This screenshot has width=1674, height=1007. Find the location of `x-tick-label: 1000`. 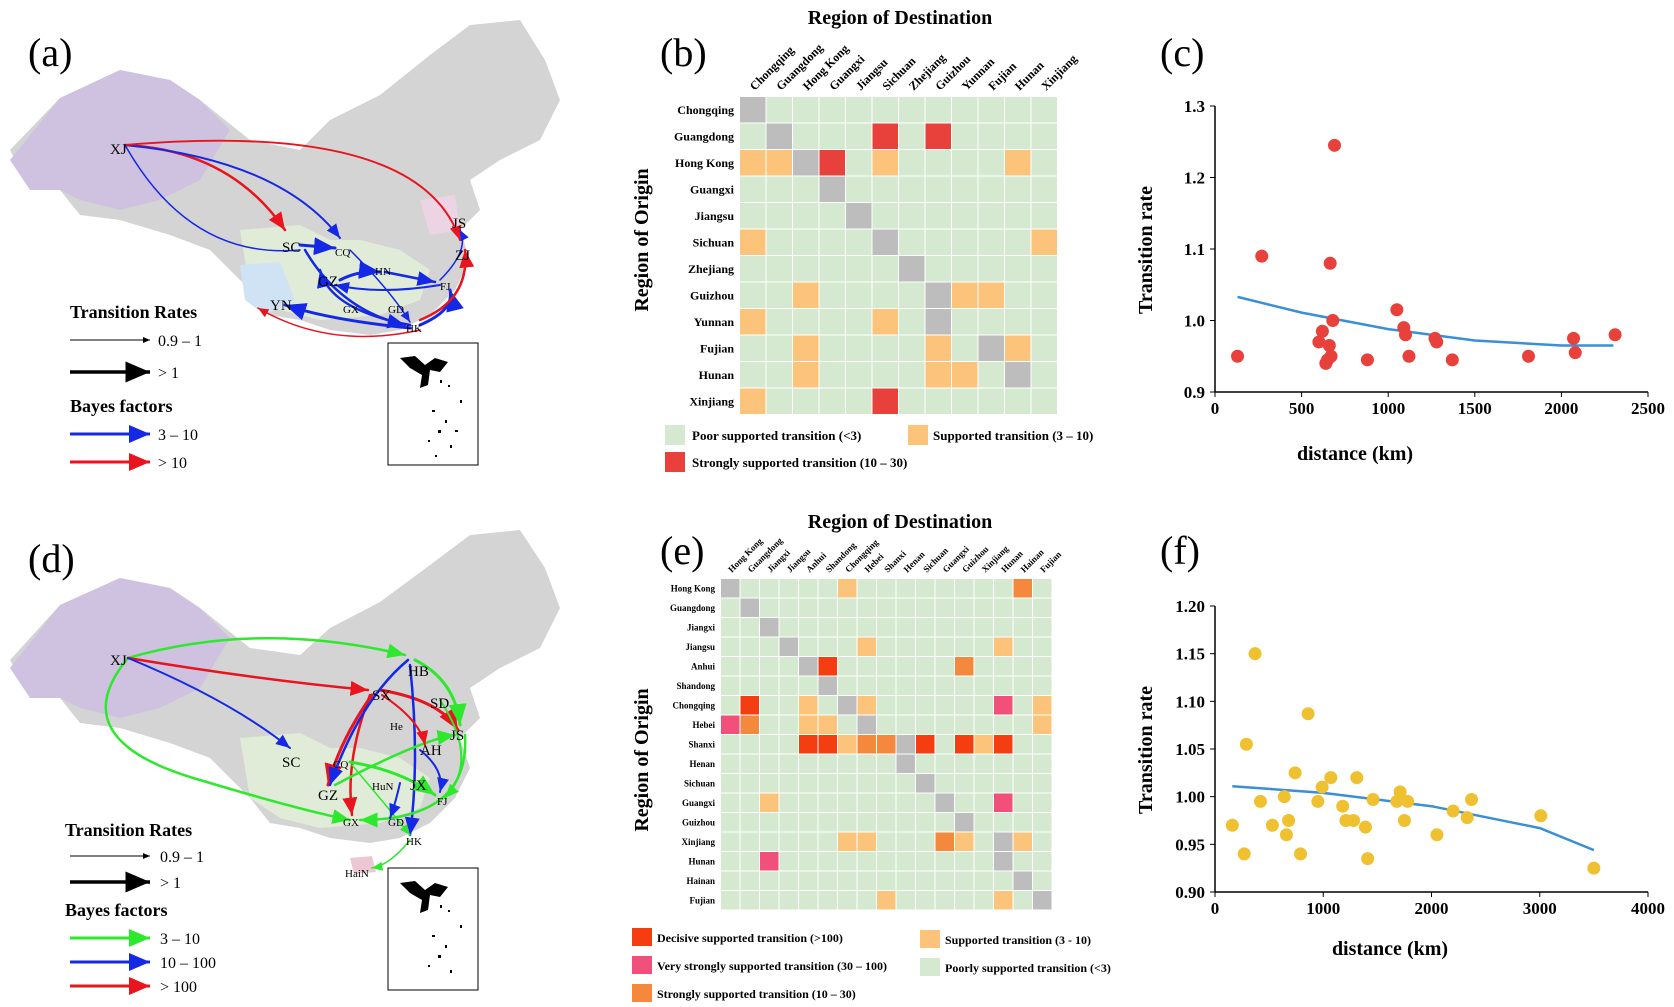

x-tick-label: 1000 is located at coordinates (1388, 408).